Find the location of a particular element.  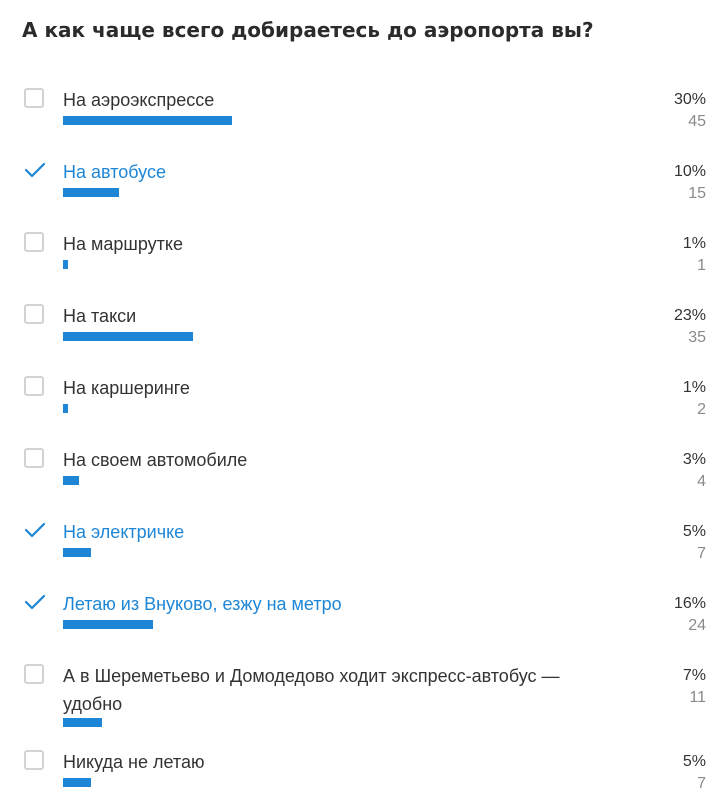

option-label: Никуда не летаю is located at coordinates (134, 762).